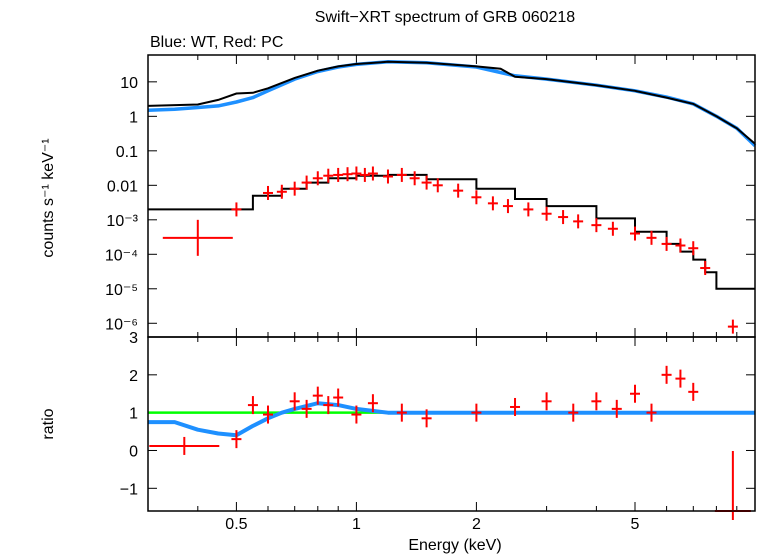  What do you see at coordinates (451, 419) in the screenshot?
I see `wt-ratio-line` at bounding box center [451, 419].